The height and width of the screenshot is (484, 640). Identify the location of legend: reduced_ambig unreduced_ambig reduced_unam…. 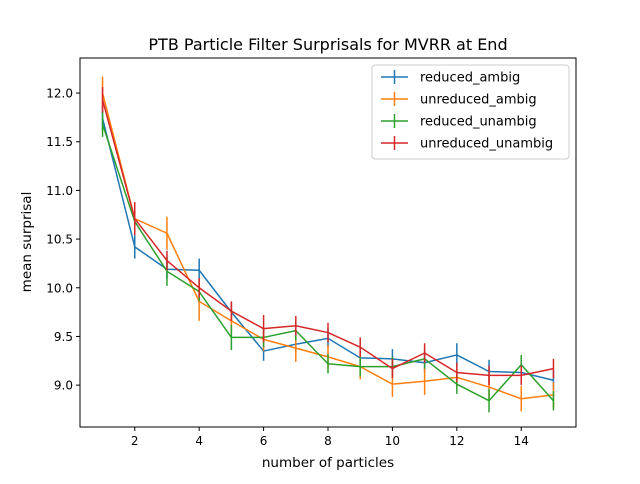
(470, 112).